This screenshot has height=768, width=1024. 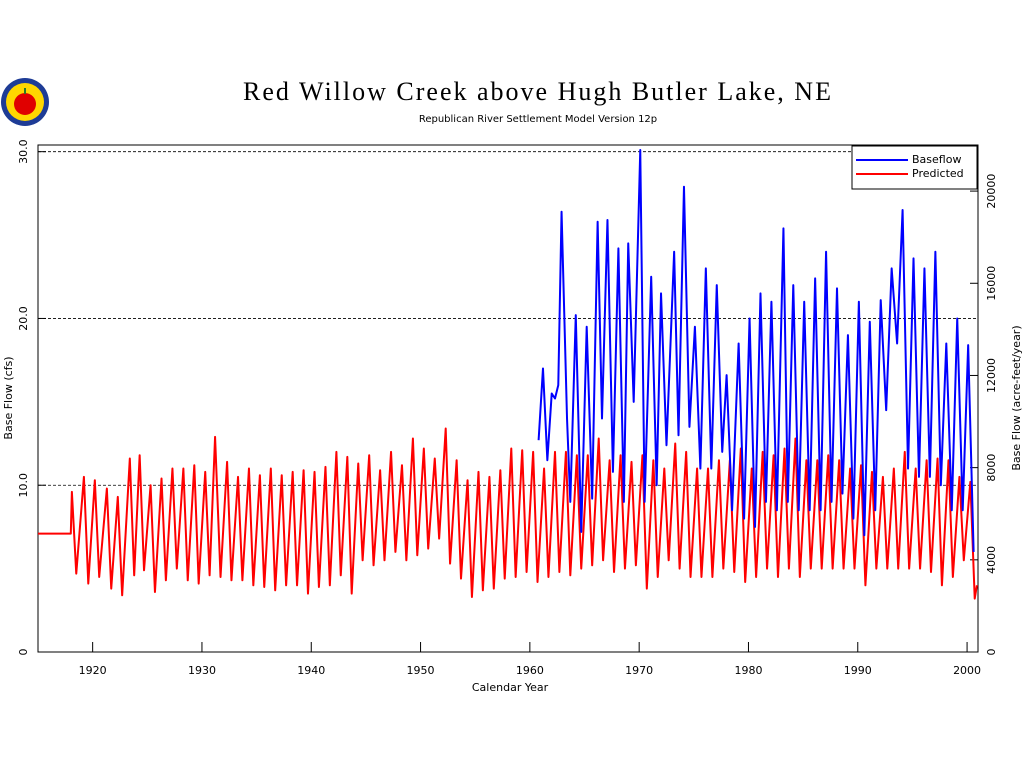 I want to click on y2-tick-label: 0, so click(x=991, y=652).